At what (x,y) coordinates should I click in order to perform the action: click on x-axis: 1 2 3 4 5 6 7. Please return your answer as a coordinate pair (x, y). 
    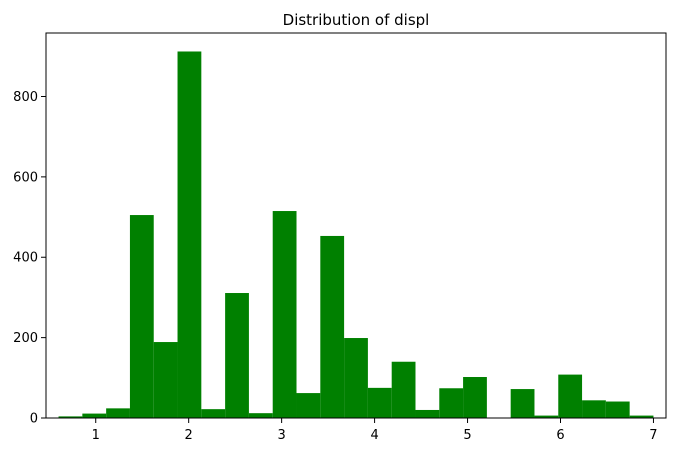
    Looking at the image, I should click on (375, 430).